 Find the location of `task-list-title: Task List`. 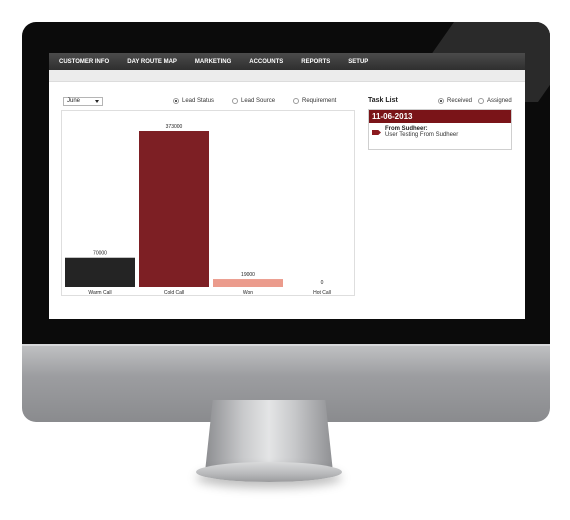

task-list-title: Task List is located at coordinates (383, 100).